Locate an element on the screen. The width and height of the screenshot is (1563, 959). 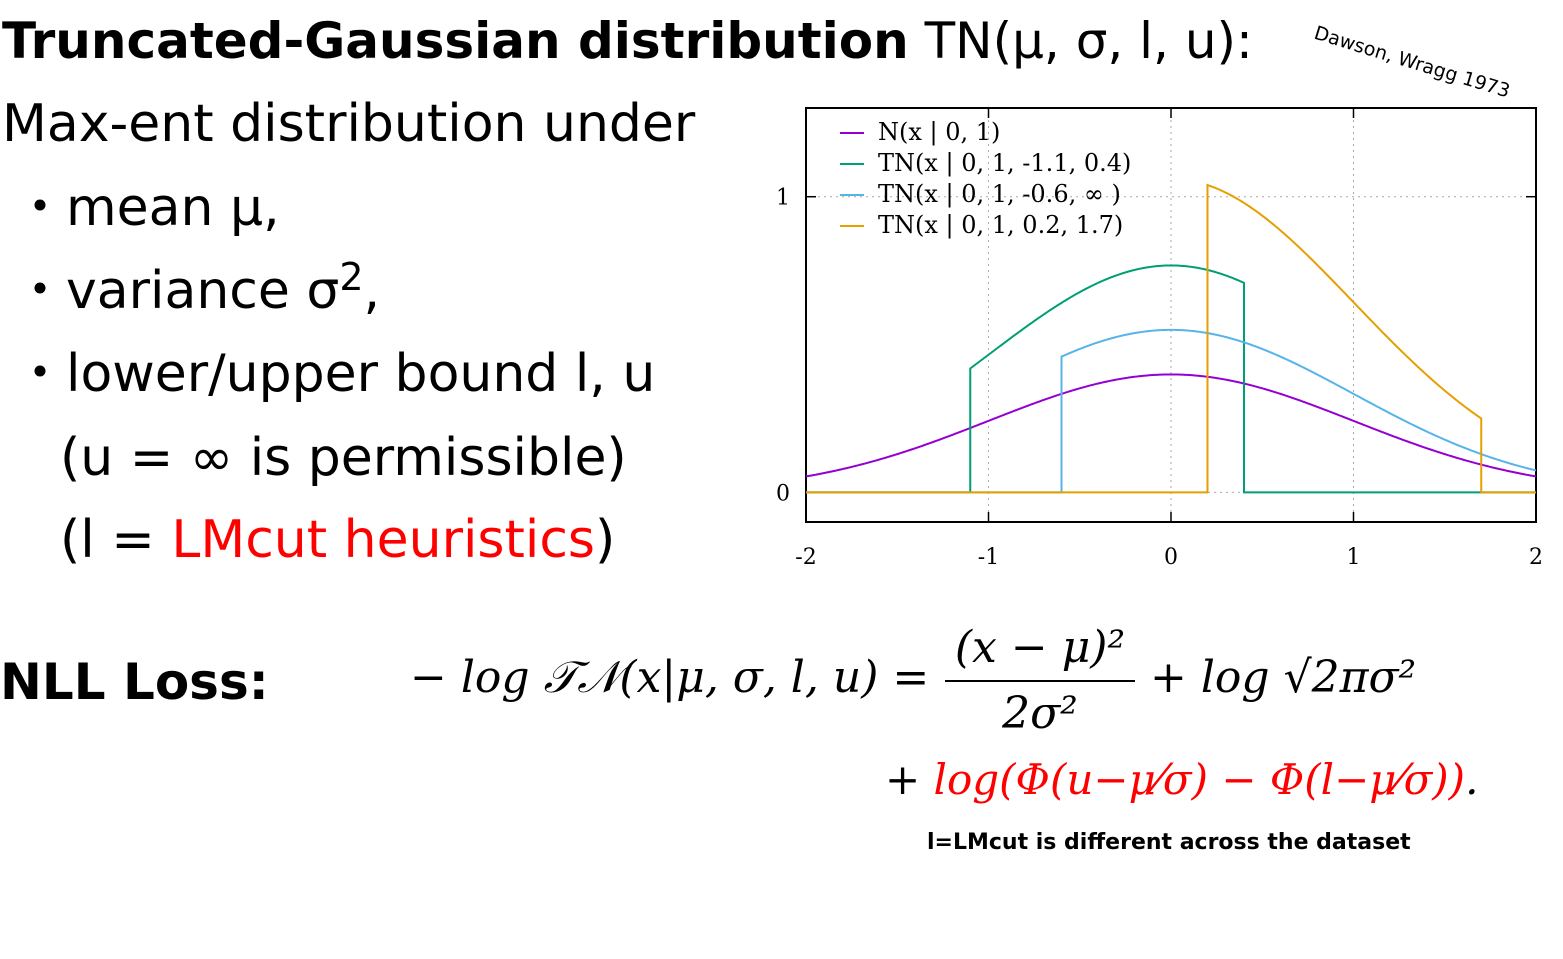
x-tick-label: 2 is located at coordinates (1536, 557).